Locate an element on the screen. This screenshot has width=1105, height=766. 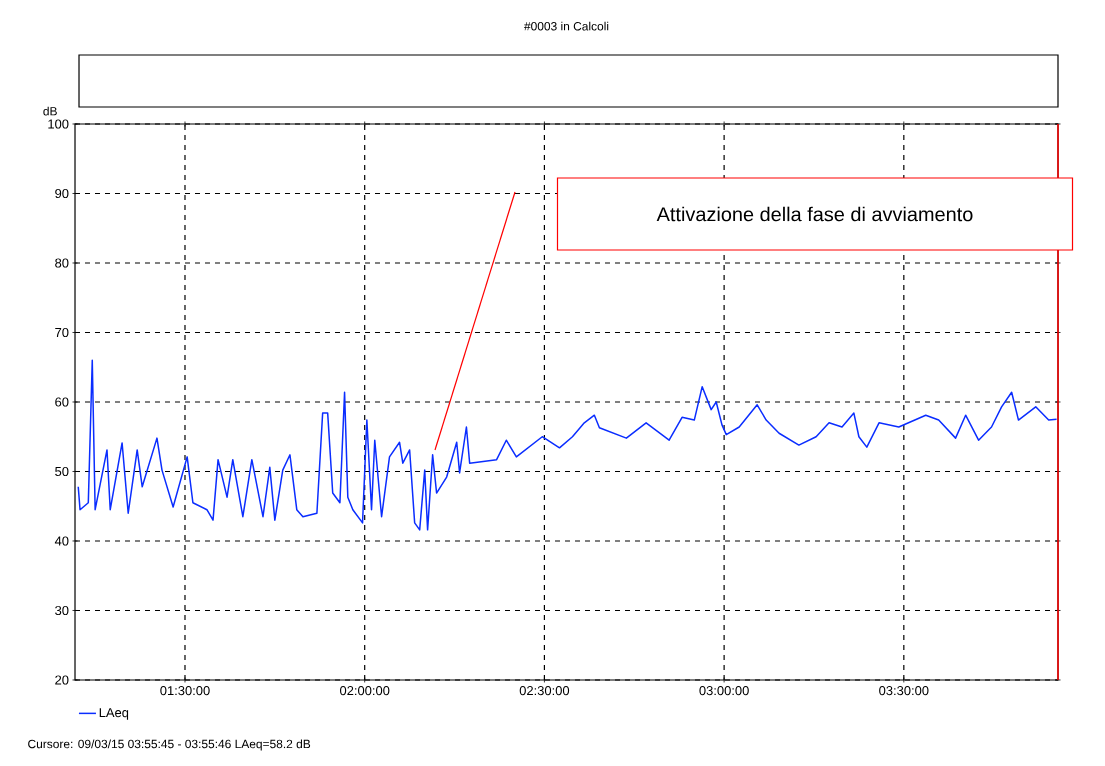
x-tick-label: 03:00:00 is located at coordinates (724, 691).